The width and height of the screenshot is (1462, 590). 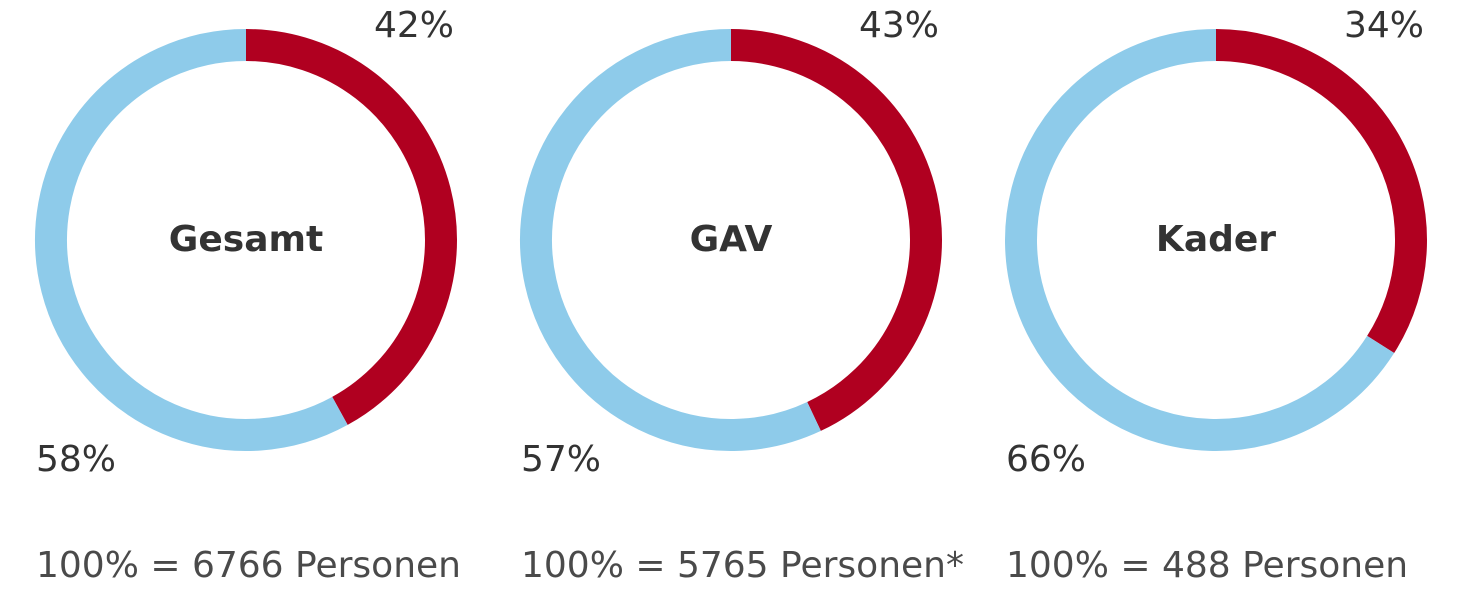 I want to click on donut-slice-blue, so click(x=670, y=240).